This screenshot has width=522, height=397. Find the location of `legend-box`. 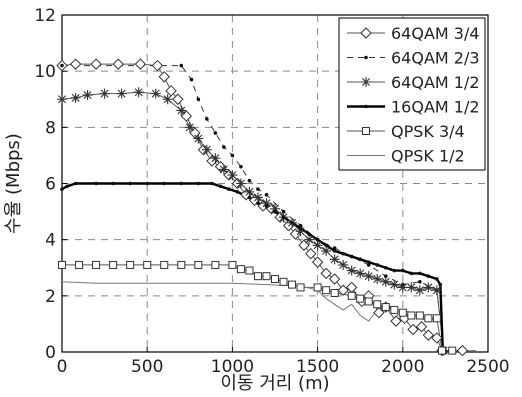

legend-box is located at coordinates (412, 94).